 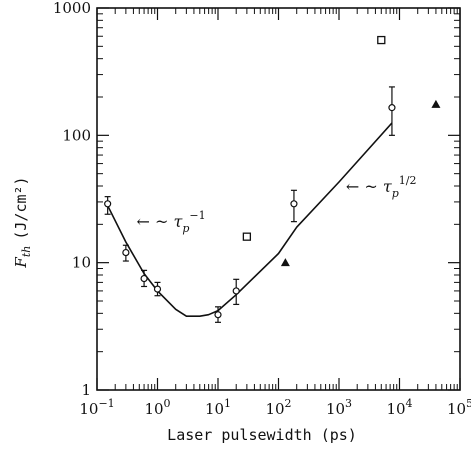 I want to click on x-tick-label: 10⁴, so click(x=399, y=407).